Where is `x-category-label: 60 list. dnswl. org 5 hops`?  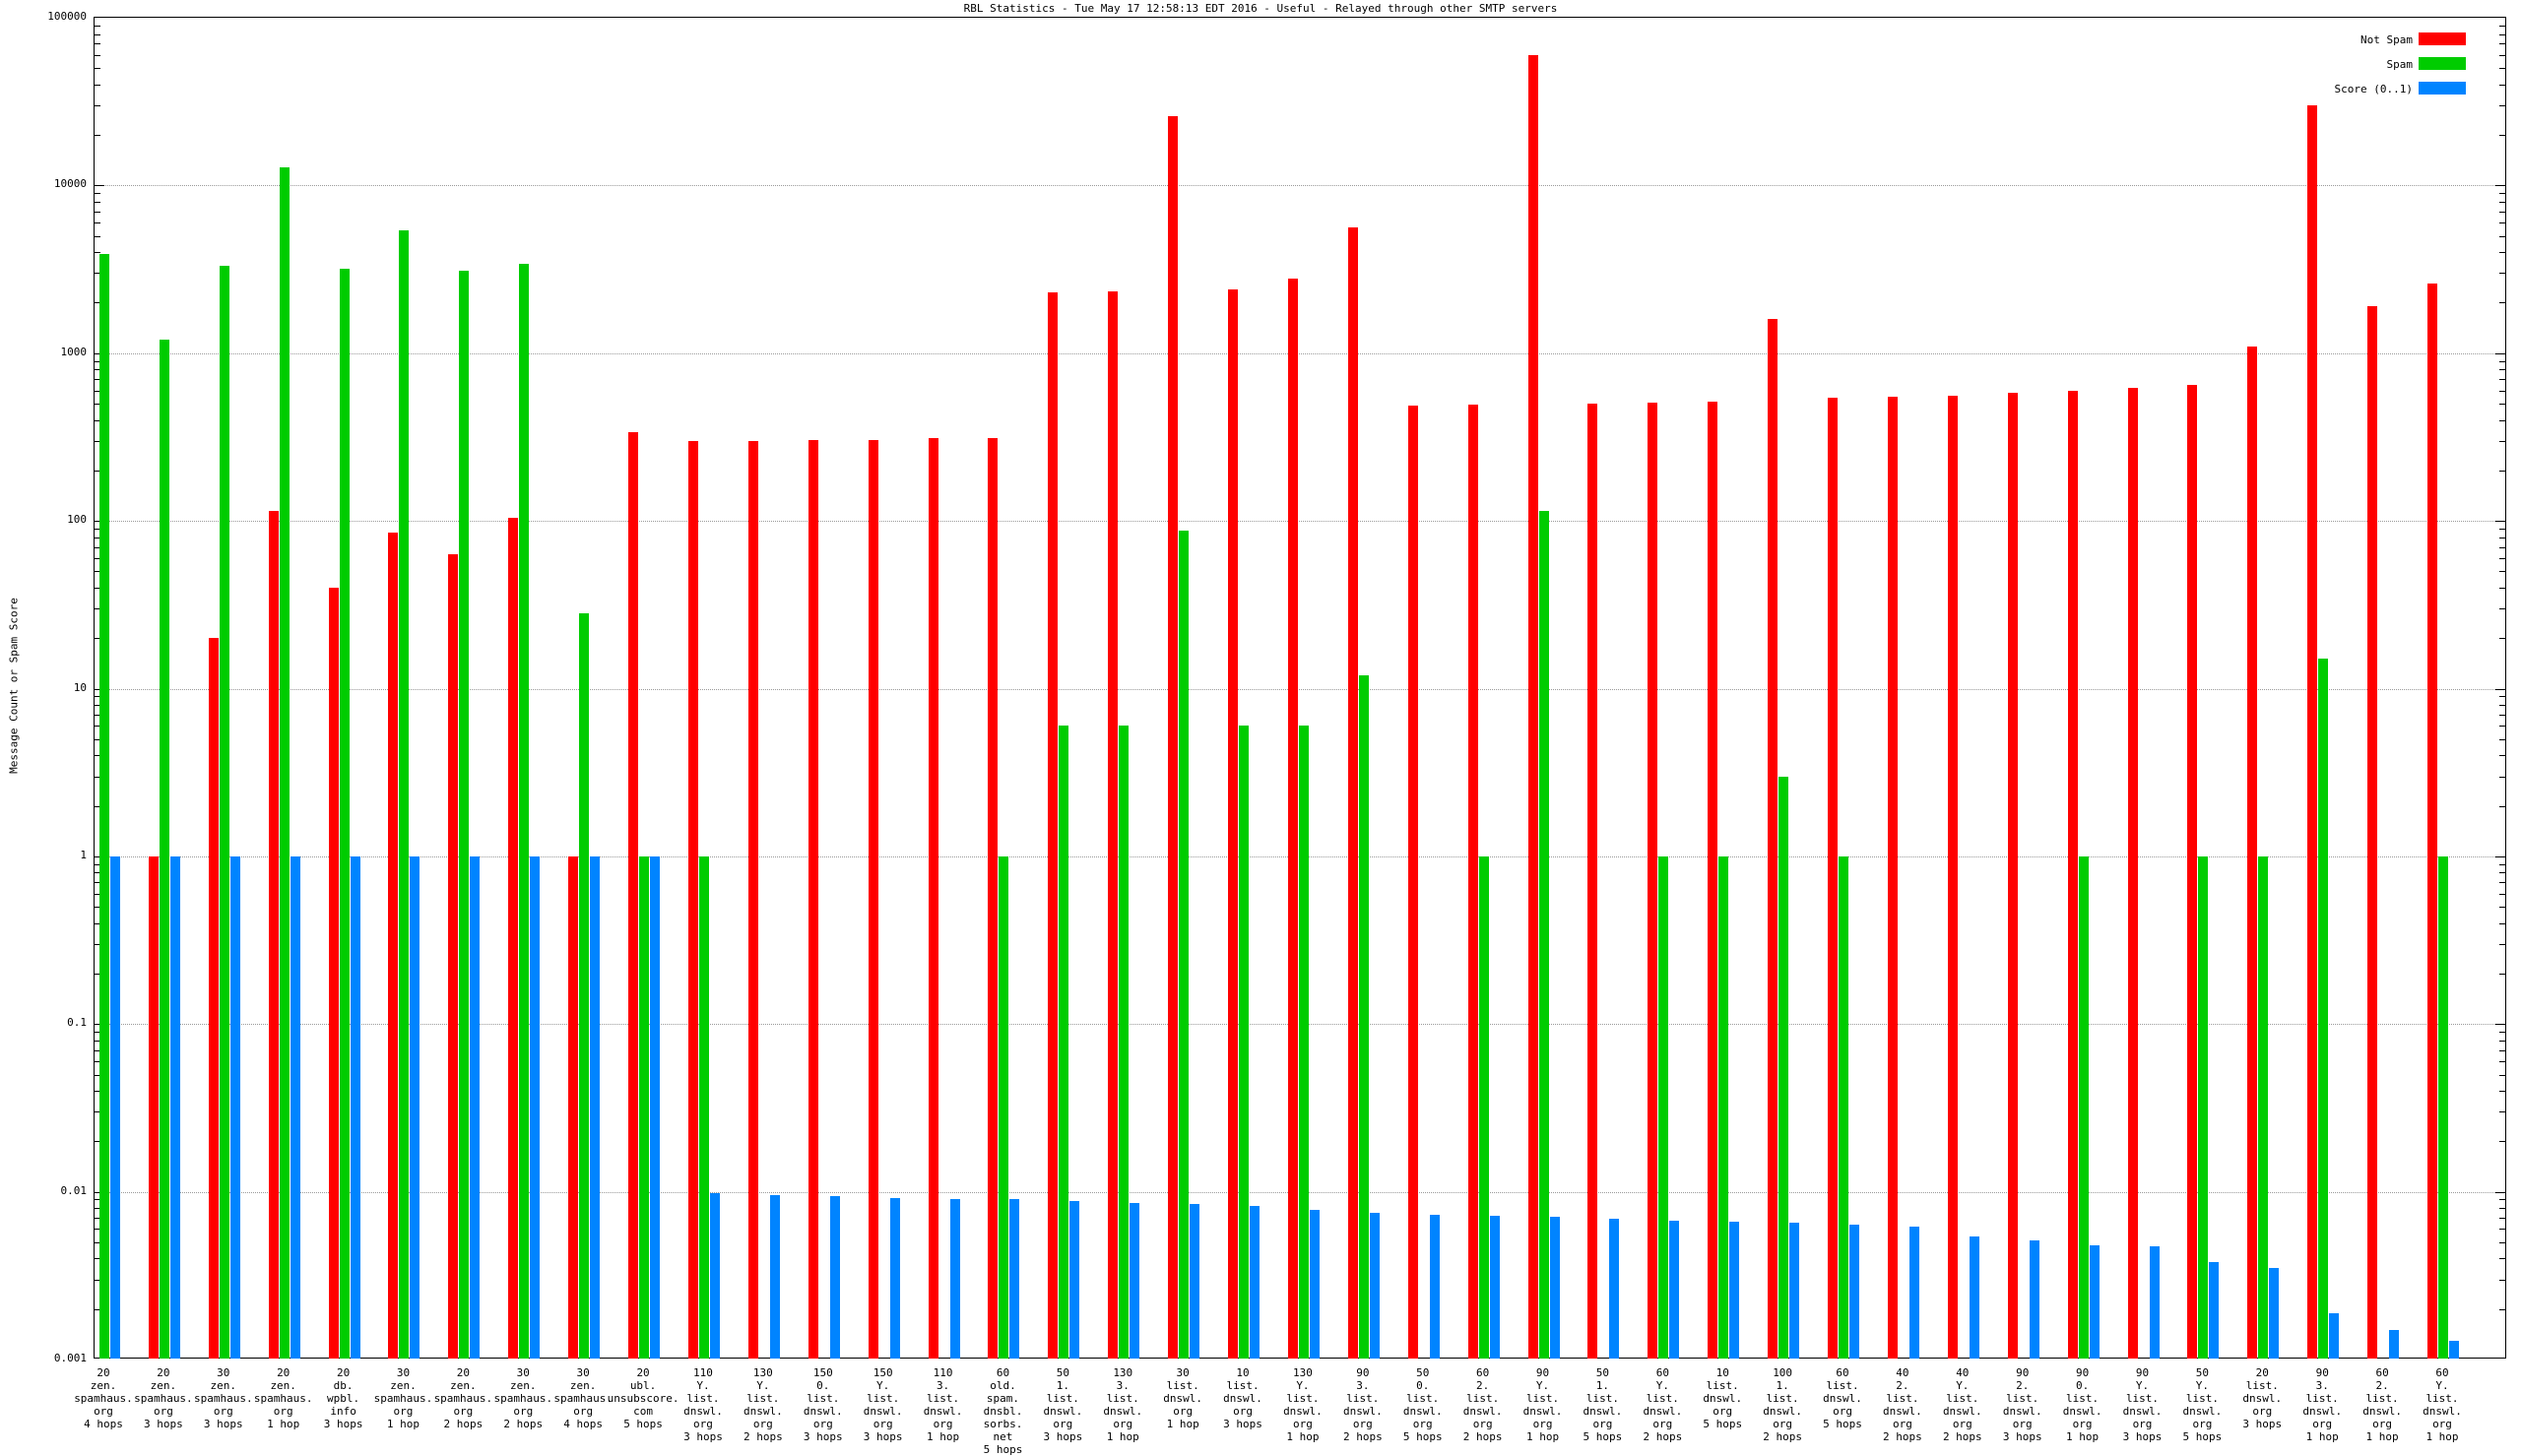 x-category-label: 60 list. dnswl. org 5 hops is located at coordinates (1842, 1398).